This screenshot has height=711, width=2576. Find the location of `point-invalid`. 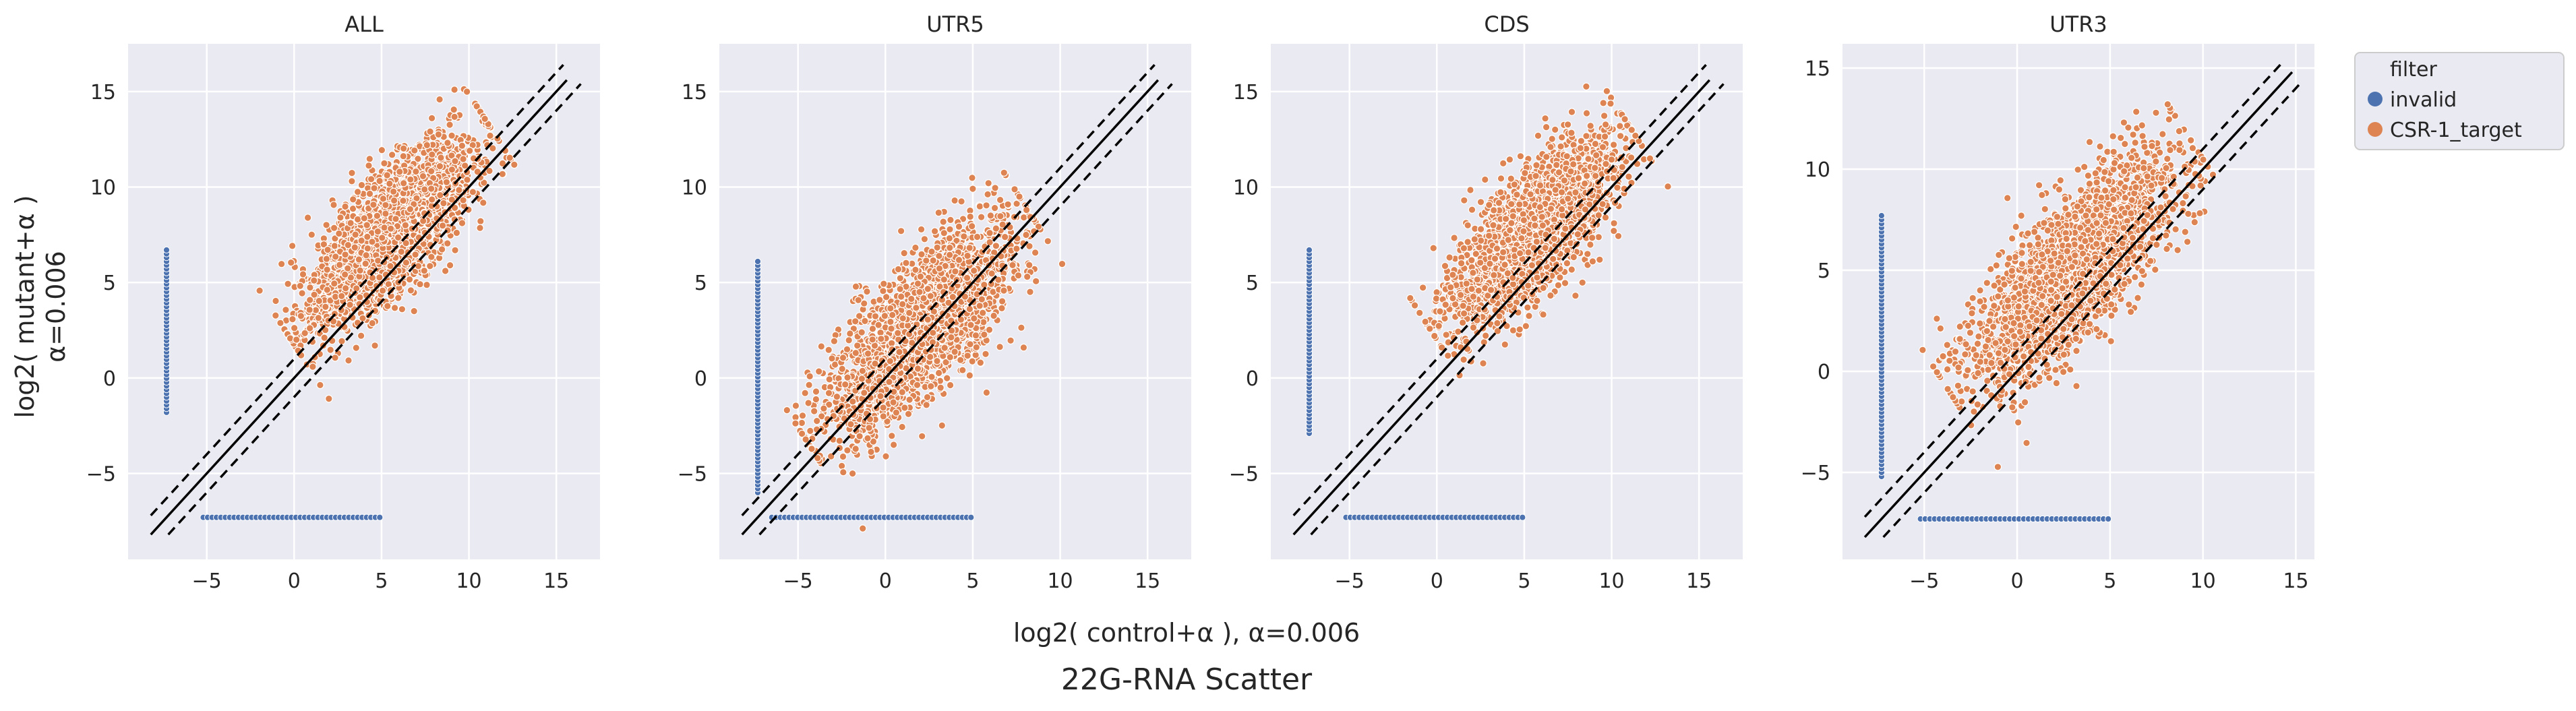

point-invalid is located at coordinates (380, 517).